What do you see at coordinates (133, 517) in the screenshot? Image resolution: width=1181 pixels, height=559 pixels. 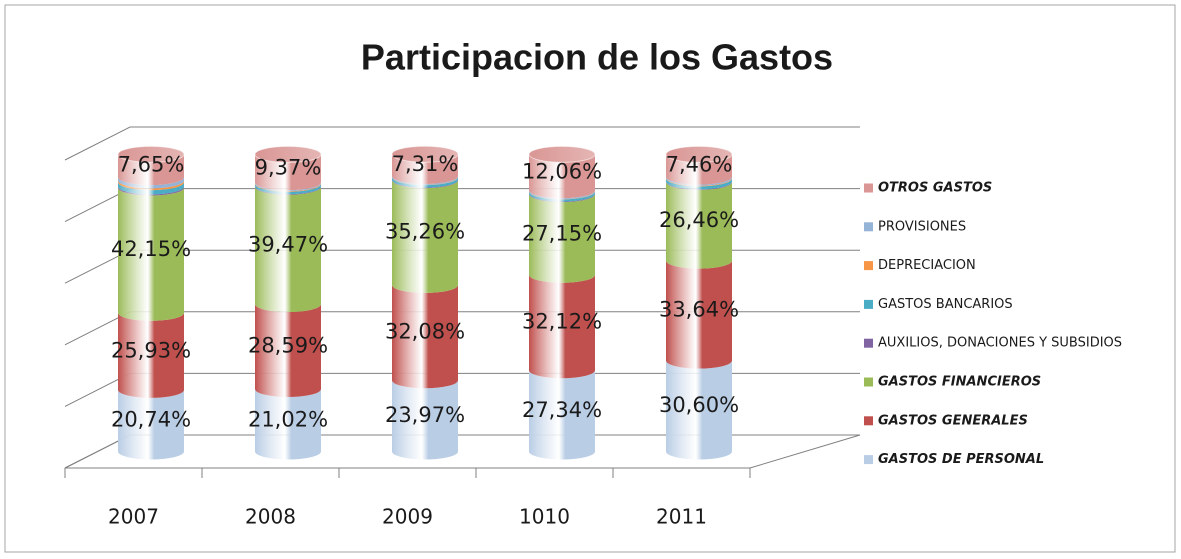 I see `x-tick-label: 2007` at bounding box center [133, 517].